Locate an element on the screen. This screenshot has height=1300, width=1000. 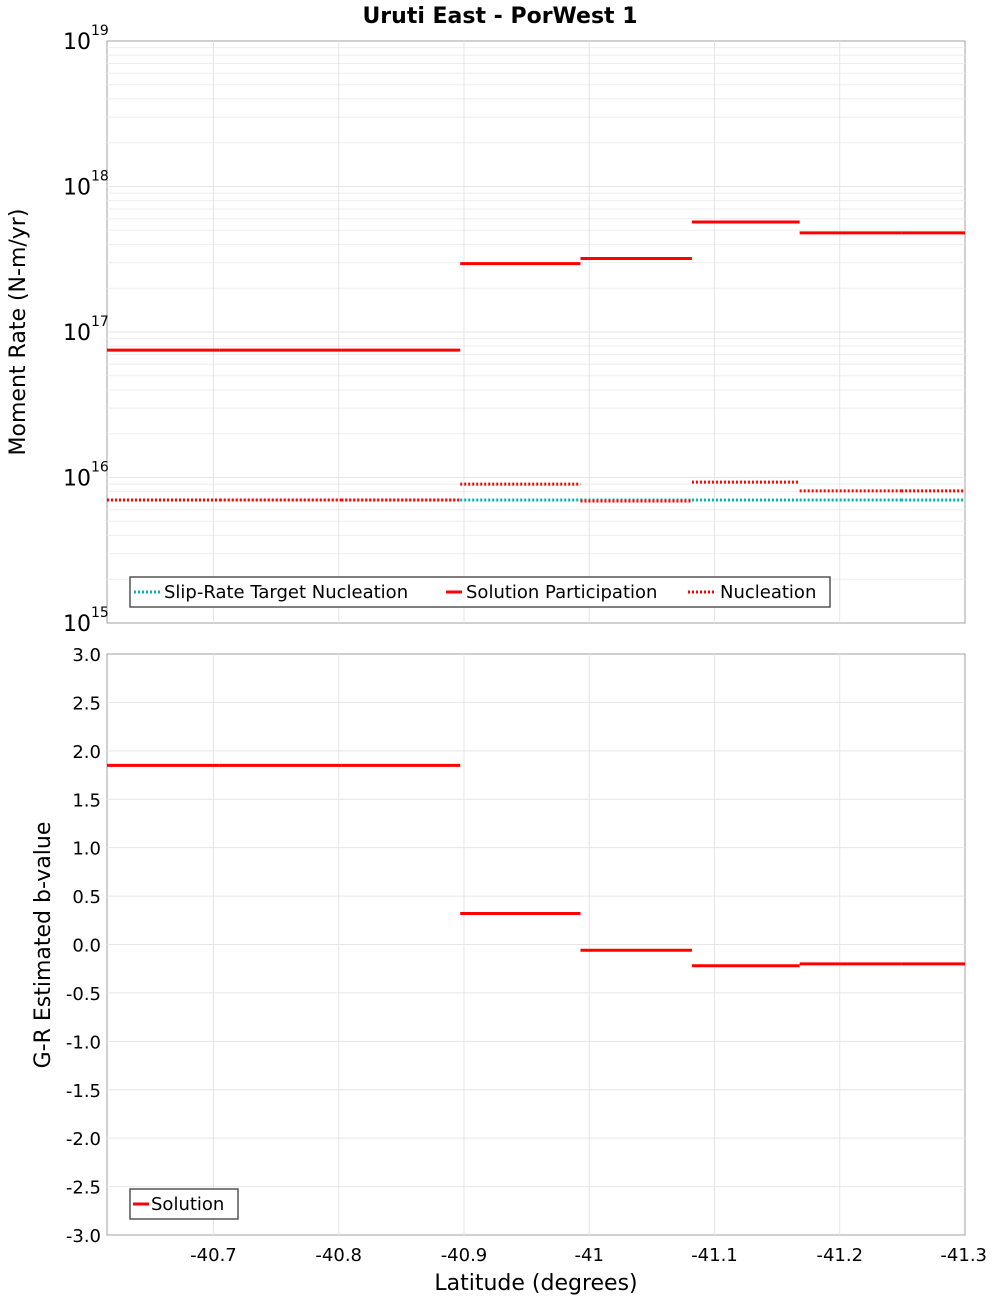
latitude-x-tick-label: -40.9 is located at coordinates (464, 1255).